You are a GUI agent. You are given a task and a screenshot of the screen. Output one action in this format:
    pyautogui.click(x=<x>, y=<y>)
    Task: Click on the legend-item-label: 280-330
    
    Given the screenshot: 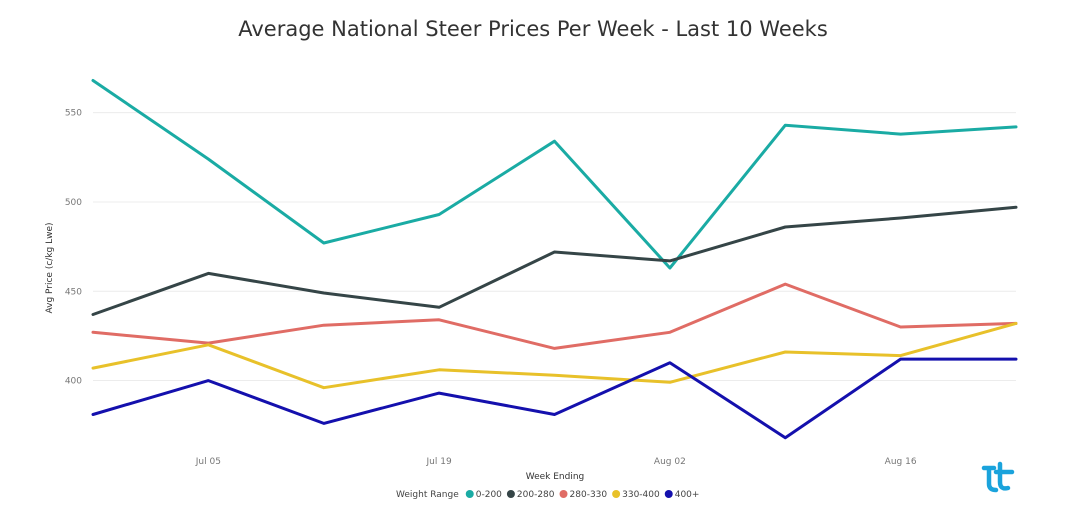 What is the action you would take?
    pyautogui.click(x=589, y=495)
    